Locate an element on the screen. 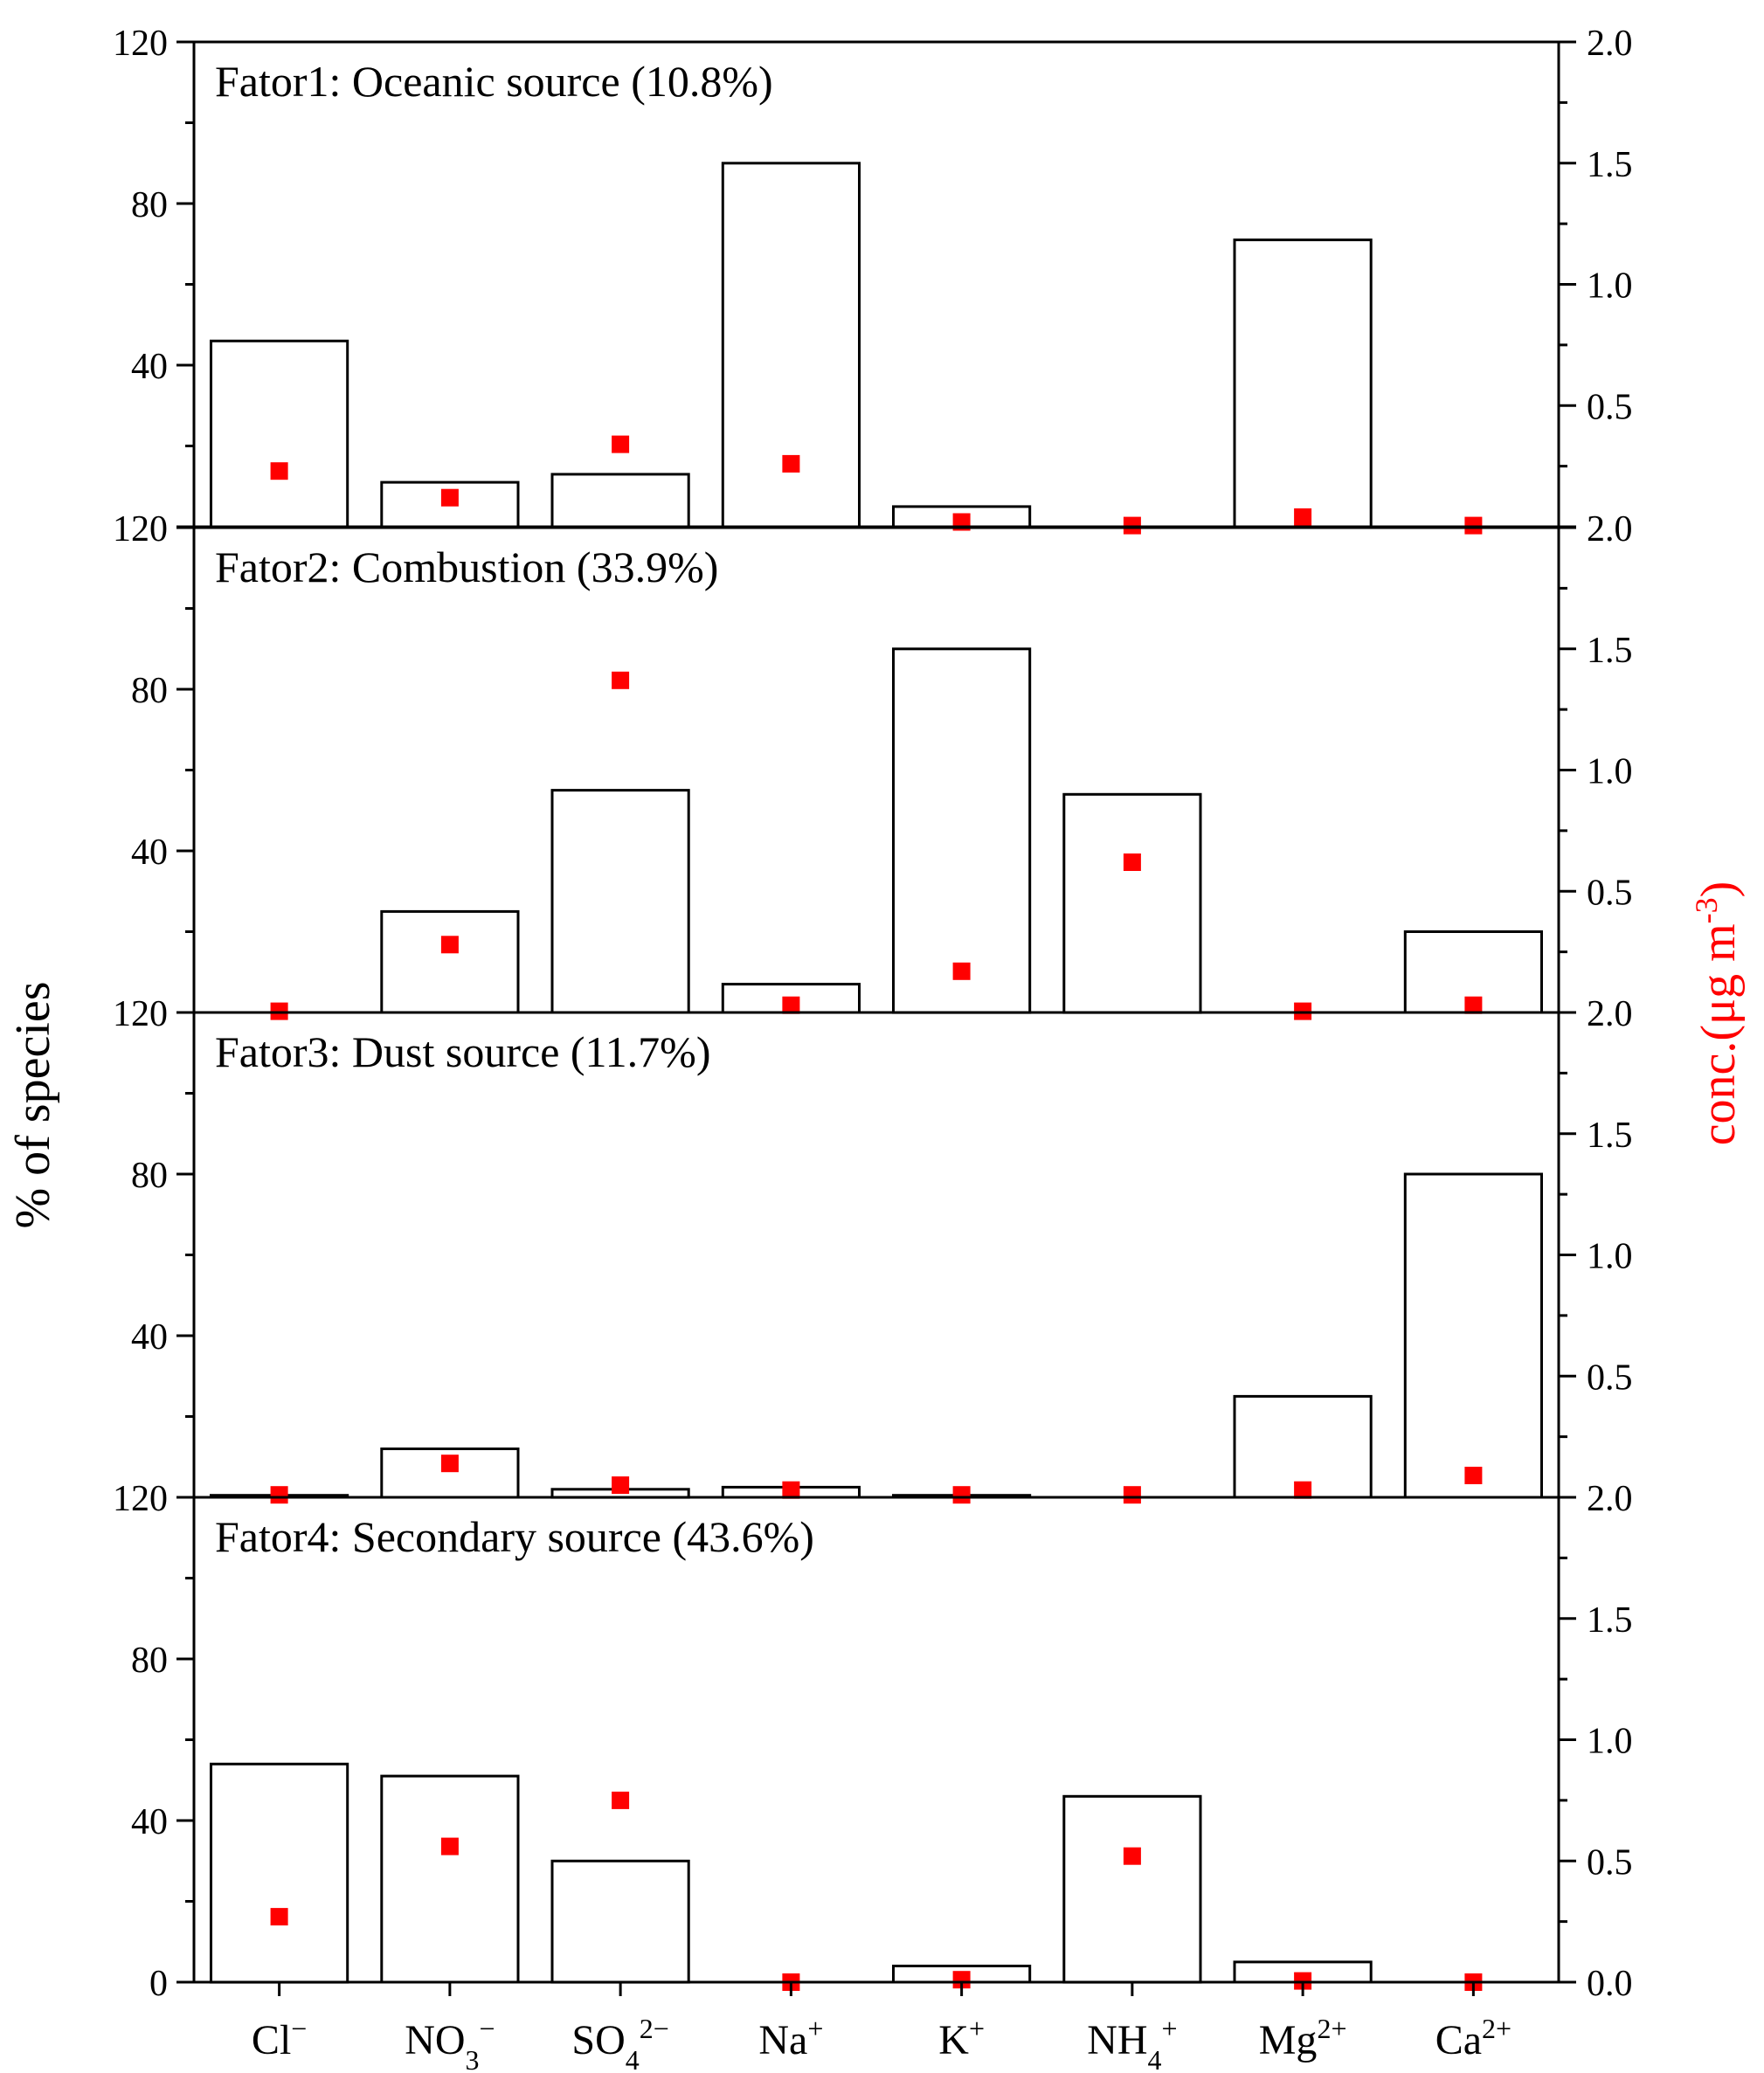 The height and width of the screenshot is (2073, 1764). right-tick-label: 0.0 is located at coordinates (1610, 1984).